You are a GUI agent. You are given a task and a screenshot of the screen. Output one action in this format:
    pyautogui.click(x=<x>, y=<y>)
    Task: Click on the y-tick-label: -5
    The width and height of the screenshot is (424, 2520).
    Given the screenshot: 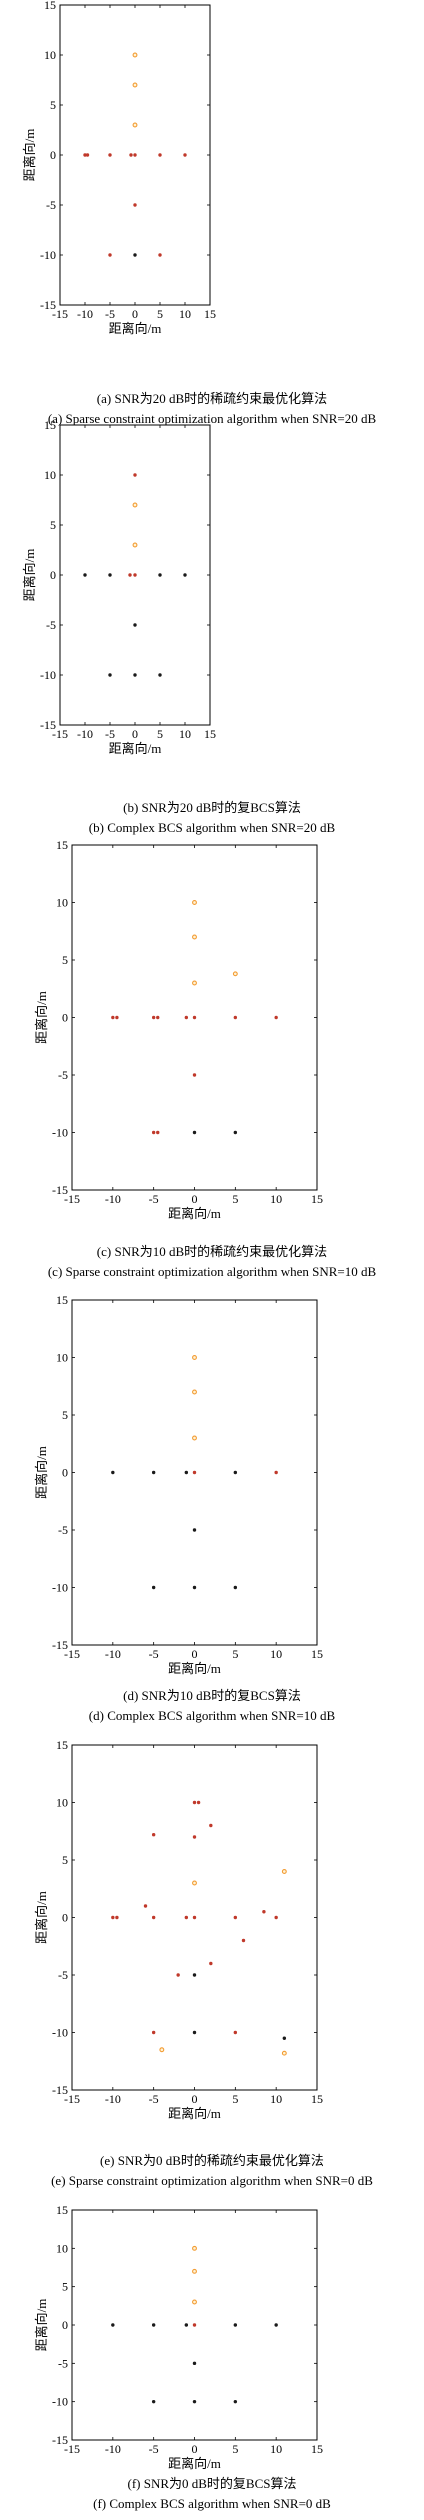 What is the action you would take?
    pyautogui.click(x=63, y=1530)
    